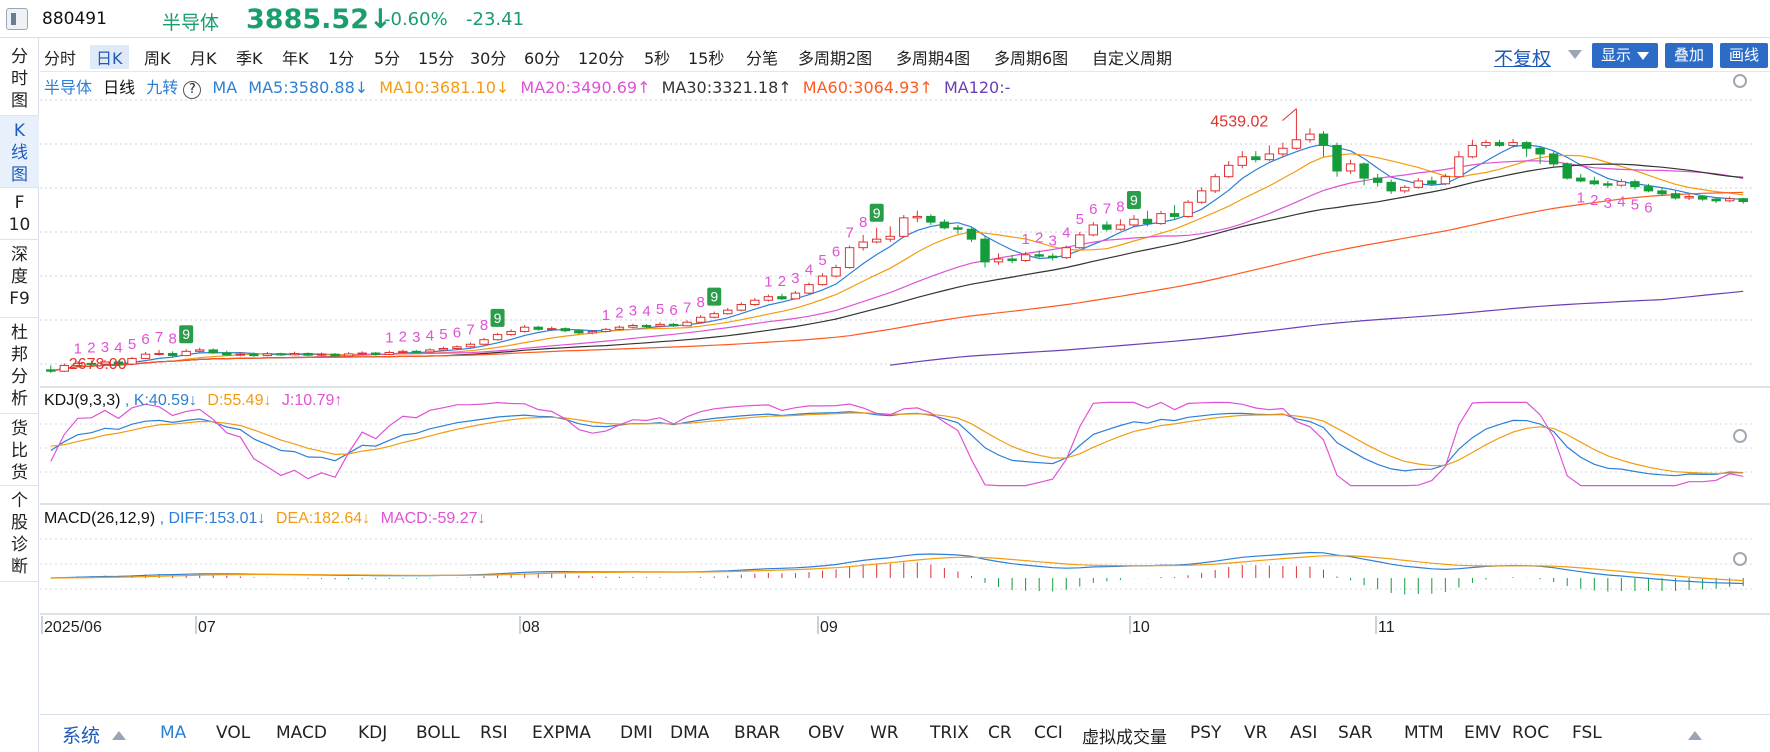 This screenshot has height=752, width=1770. What do you see at coordinates (933, 58) in the screenshot?
I see `period-tab-16: 多周期4图` at bounding box center [933, 58].